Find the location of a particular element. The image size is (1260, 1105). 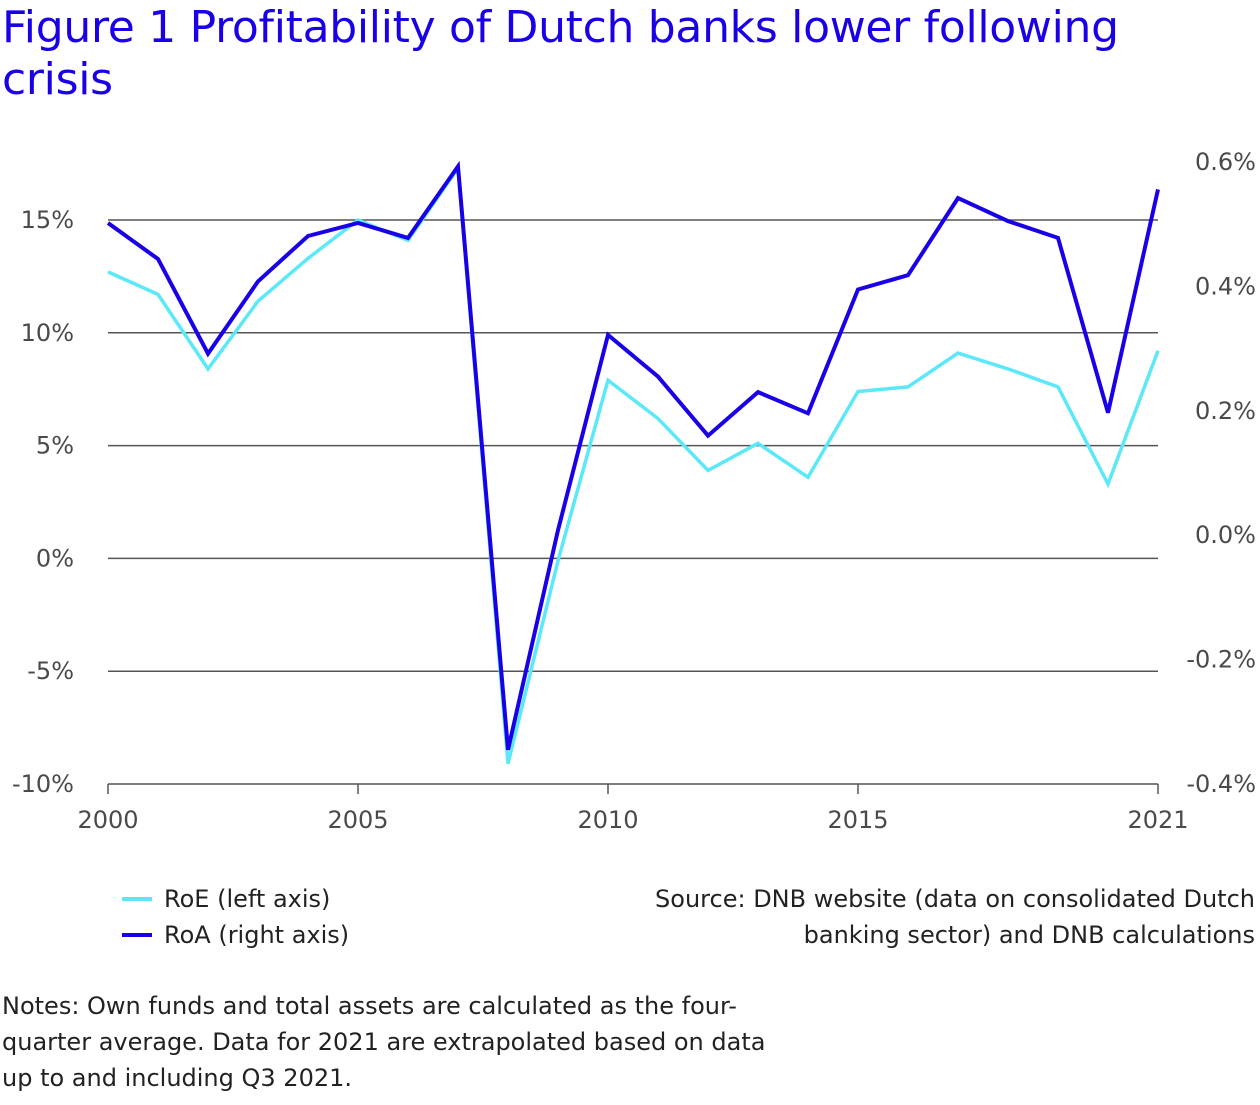

legend-item-roa: RoA (right axis) is located at coordinates (235, 935).